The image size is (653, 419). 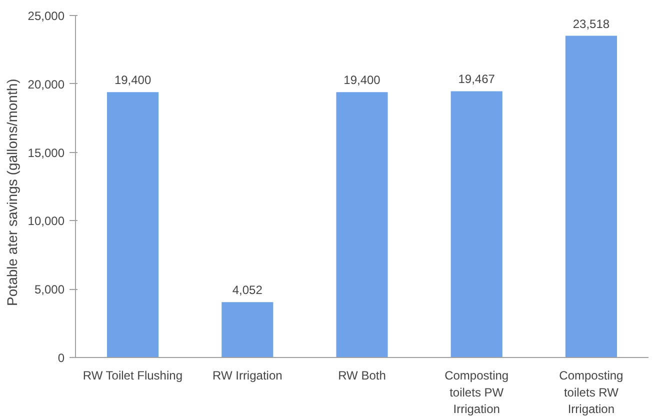 What do you see at coordinates (591, 392) in the screenshot?
I see `x-tick-label: Composting toilets RW Irrigation` at bounding box center [591, 392].